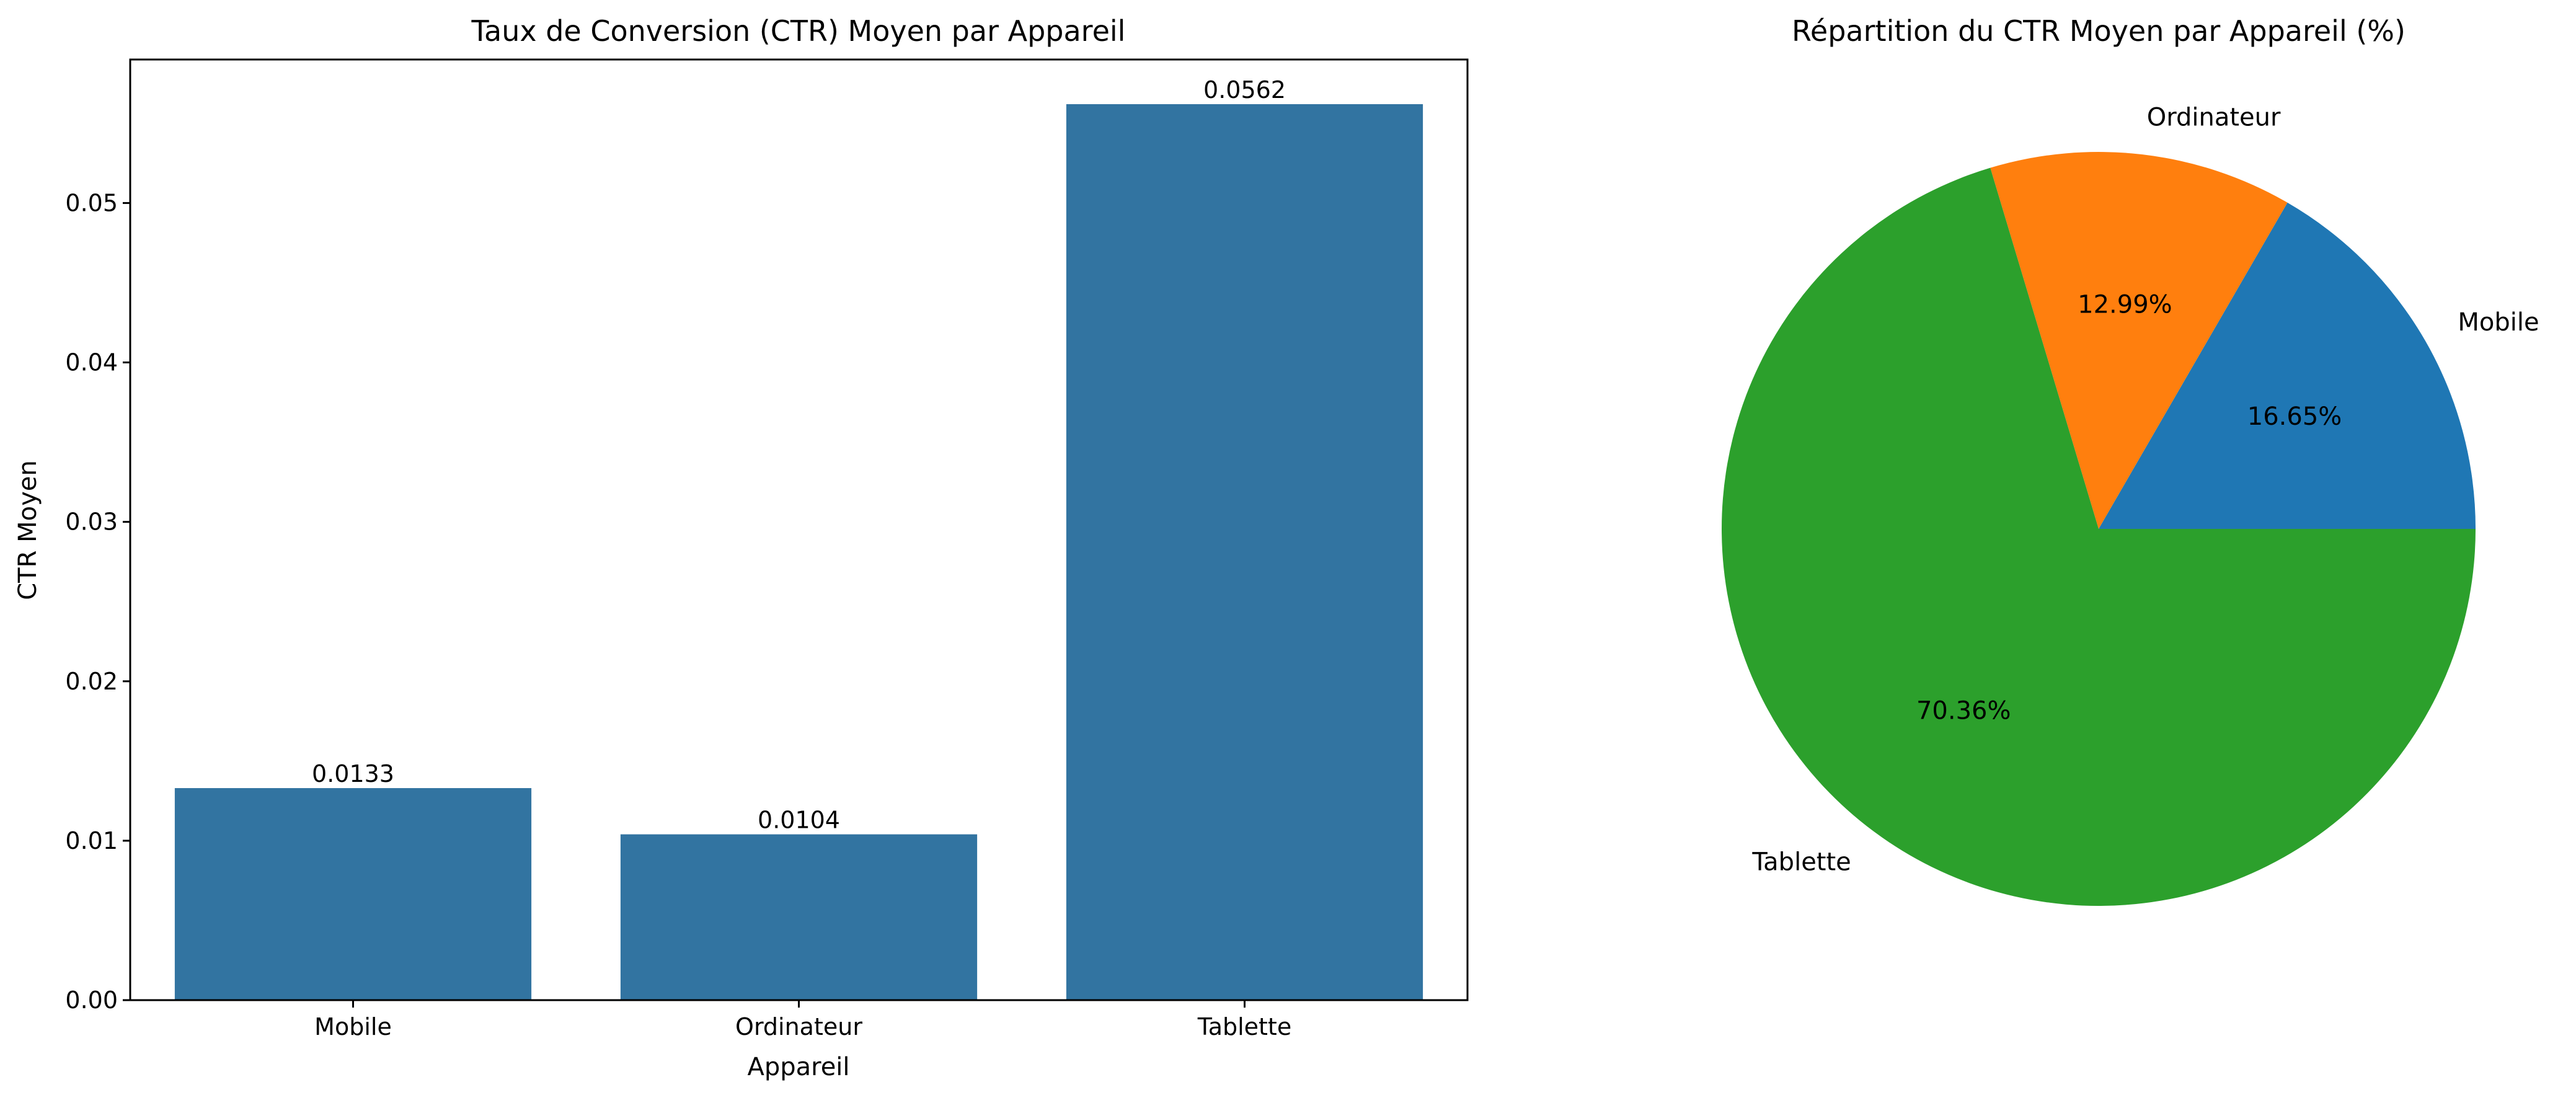  Describe the element at coordinates (353, 894) in the screenshot. I see `bar-mobile` at that location.